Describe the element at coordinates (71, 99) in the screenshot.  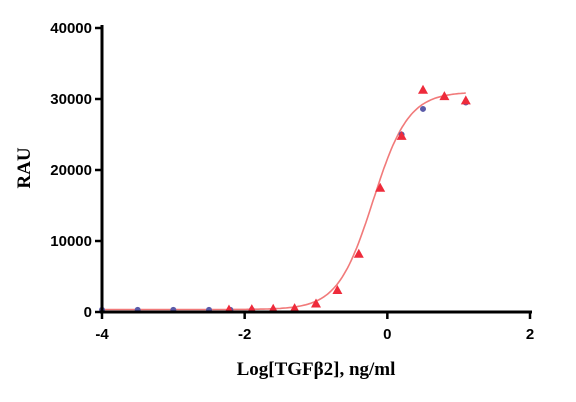
I see `y-tick-label: 30000` at that location.